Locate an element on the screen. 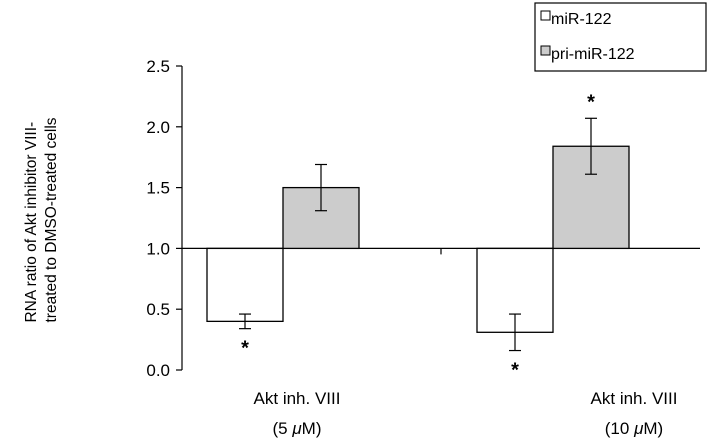  significance-star-pri-miR-122-1: * is located at coordinates (591, 102).